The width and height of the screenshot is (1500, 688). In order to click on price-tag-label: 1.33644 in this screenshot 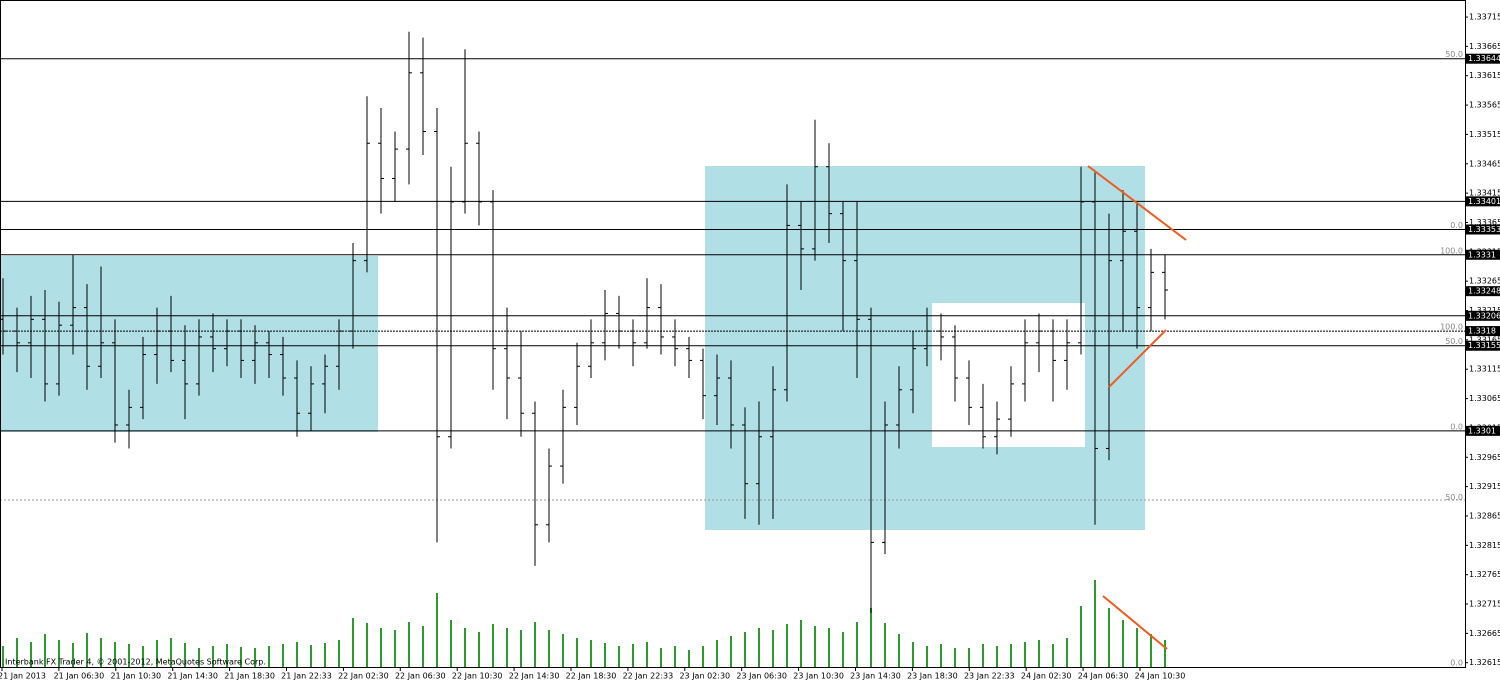, I will do `click(1484, 58)`.